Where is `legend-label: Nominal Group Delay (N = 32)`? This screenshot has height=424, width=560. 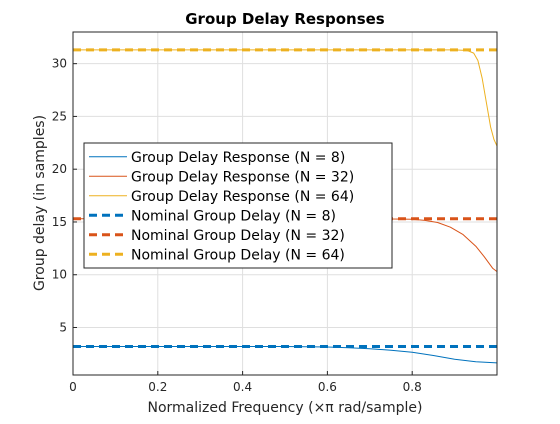
legend-label: Nominal Group Delay (N = 32) is located at coordinates (238, 236).